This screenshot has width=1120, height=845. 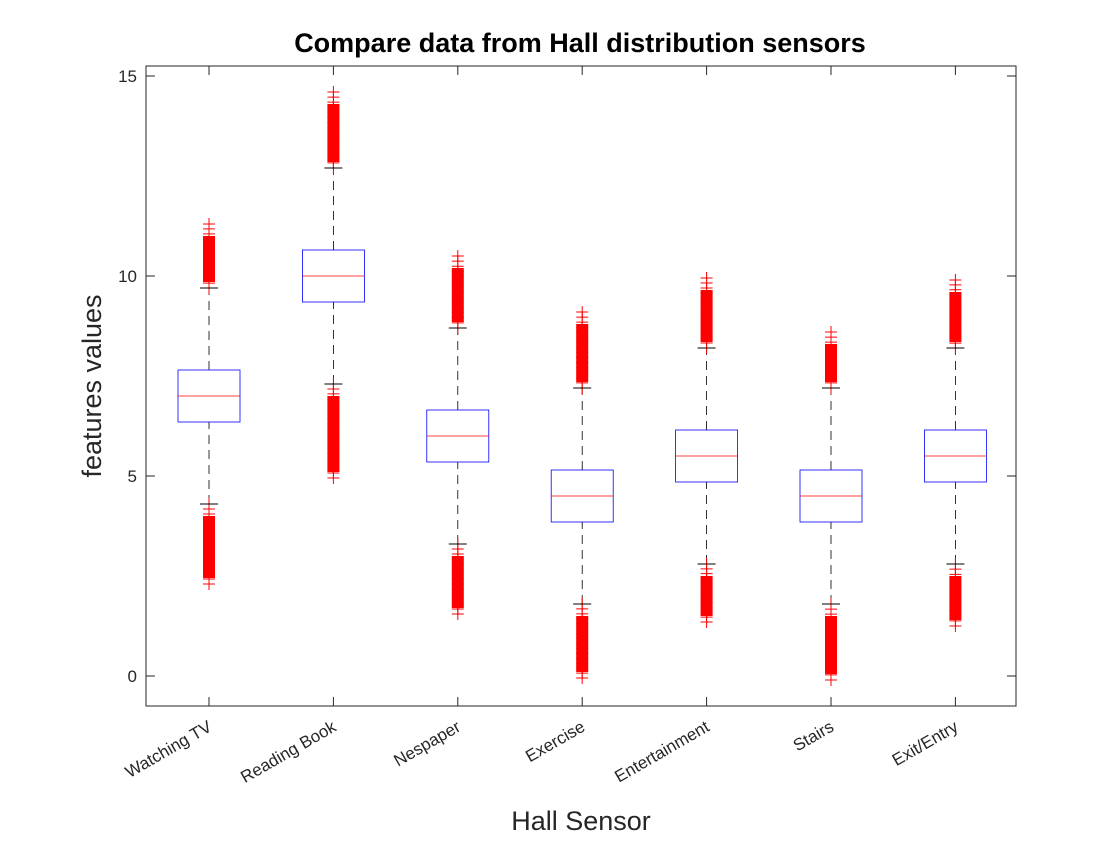 I want to click on x-axis-label: Hall Sensor, so click(x=581, y=821).